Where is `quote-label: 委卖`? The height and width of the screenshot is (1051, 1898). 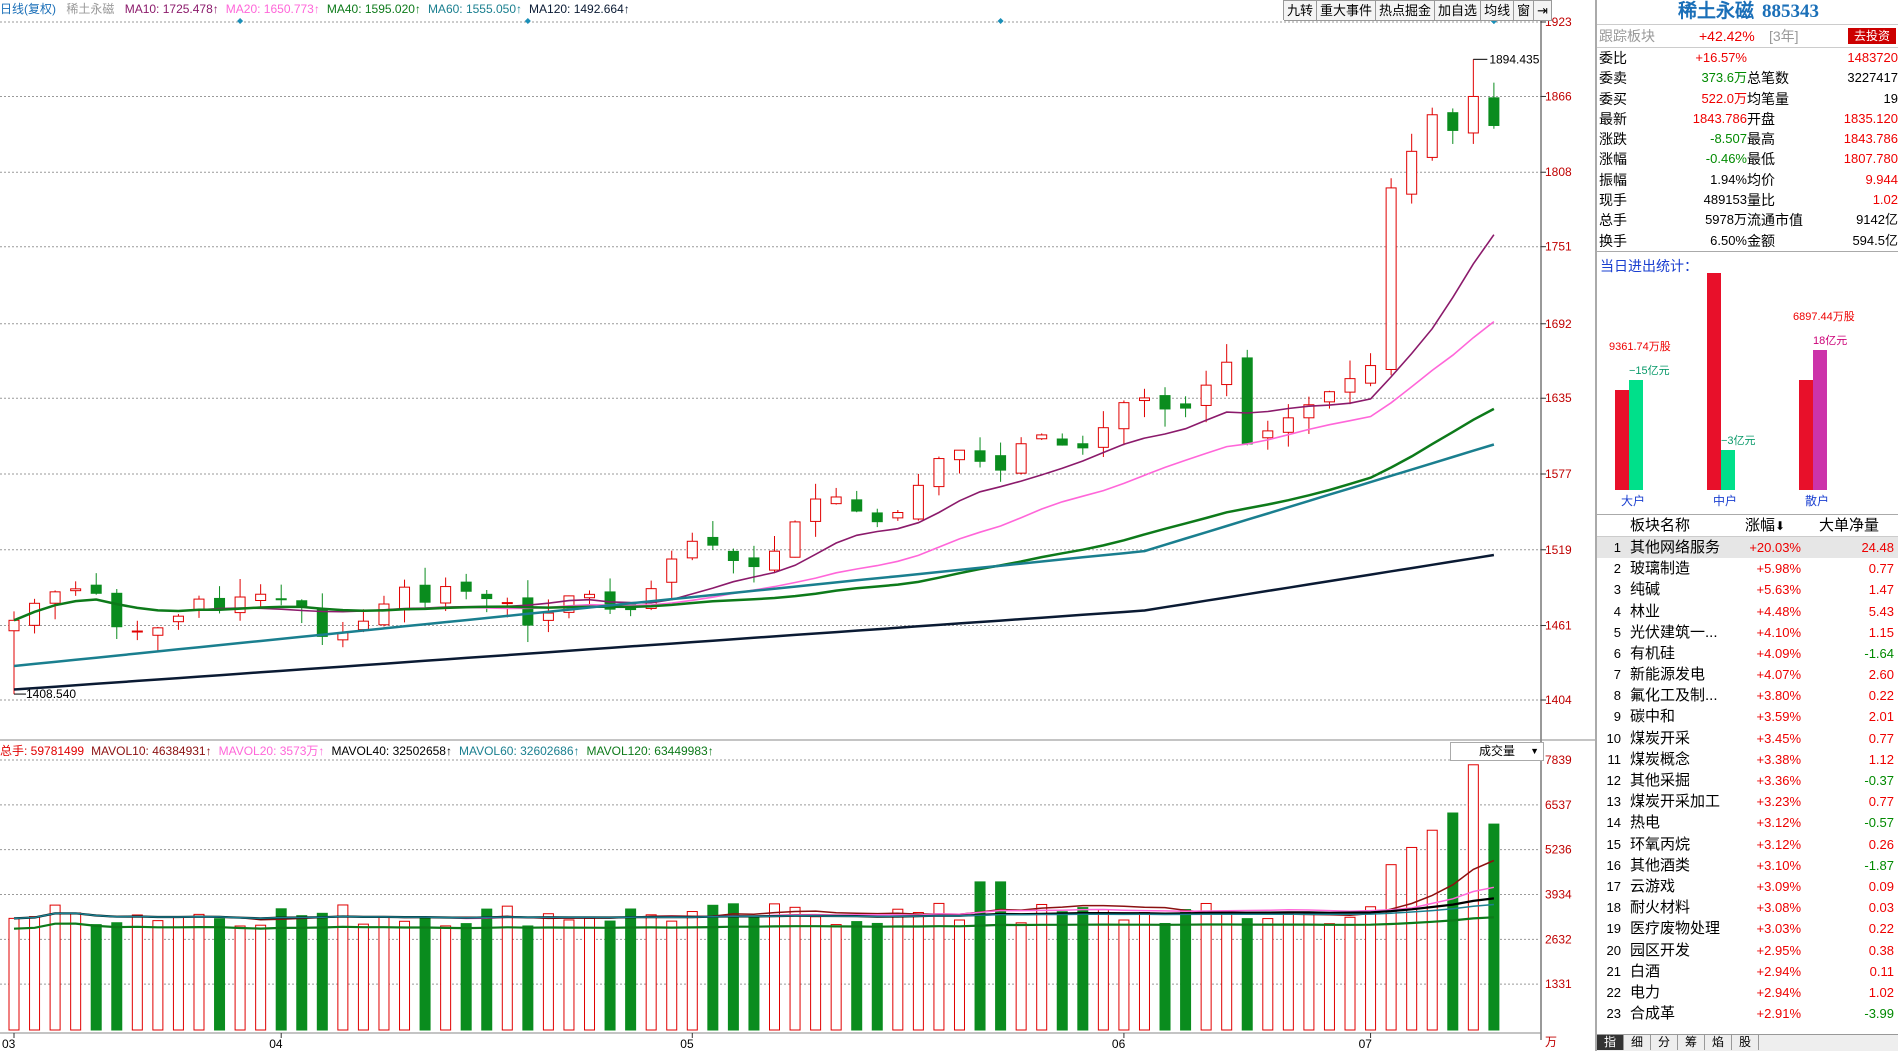
quote-label: 委卖 is located at coordinates (1613, 78).